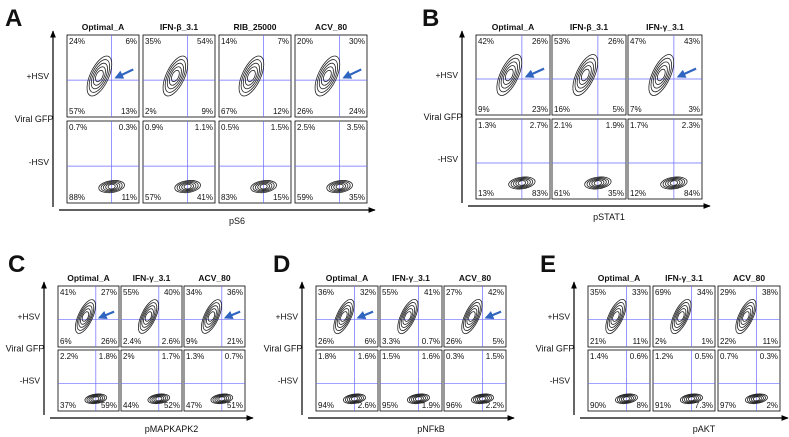 This screenshot has width=789, height=437. I want to click on x-axis-label: pNFkB, so click(431, 429).